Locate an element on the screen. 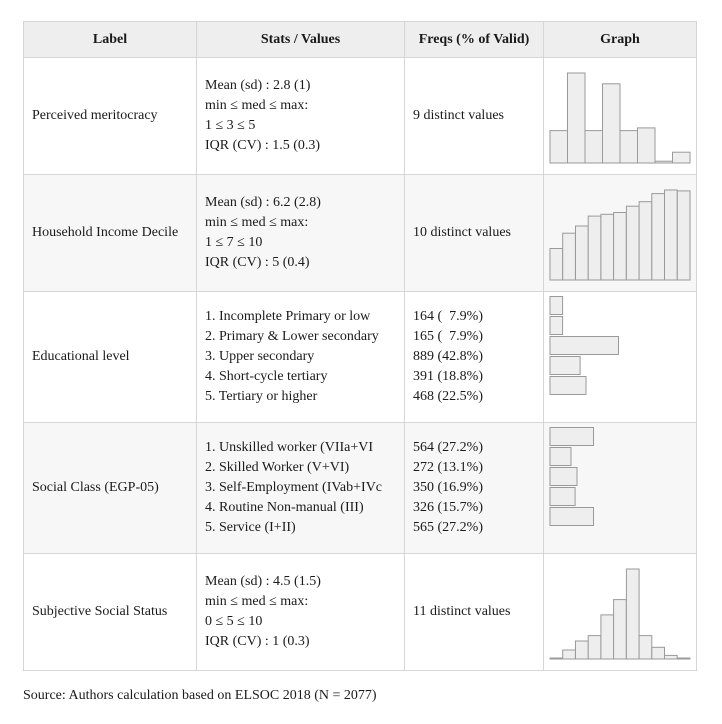 The width and height of the screenshot is (722, 724). freqs-line: 391 (18.8%) is located at coordinates (448, 376).